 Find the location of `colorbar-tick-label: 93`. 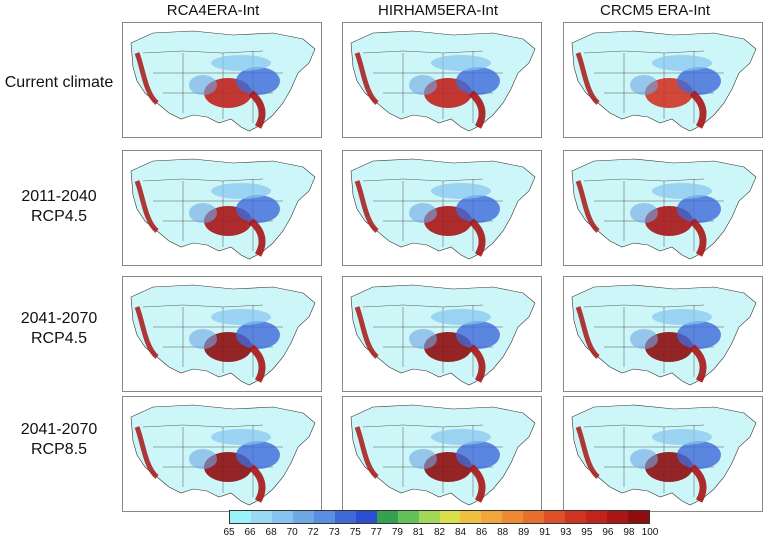

colorbar-tick-label: 93 is located at coordinates (566, 532).